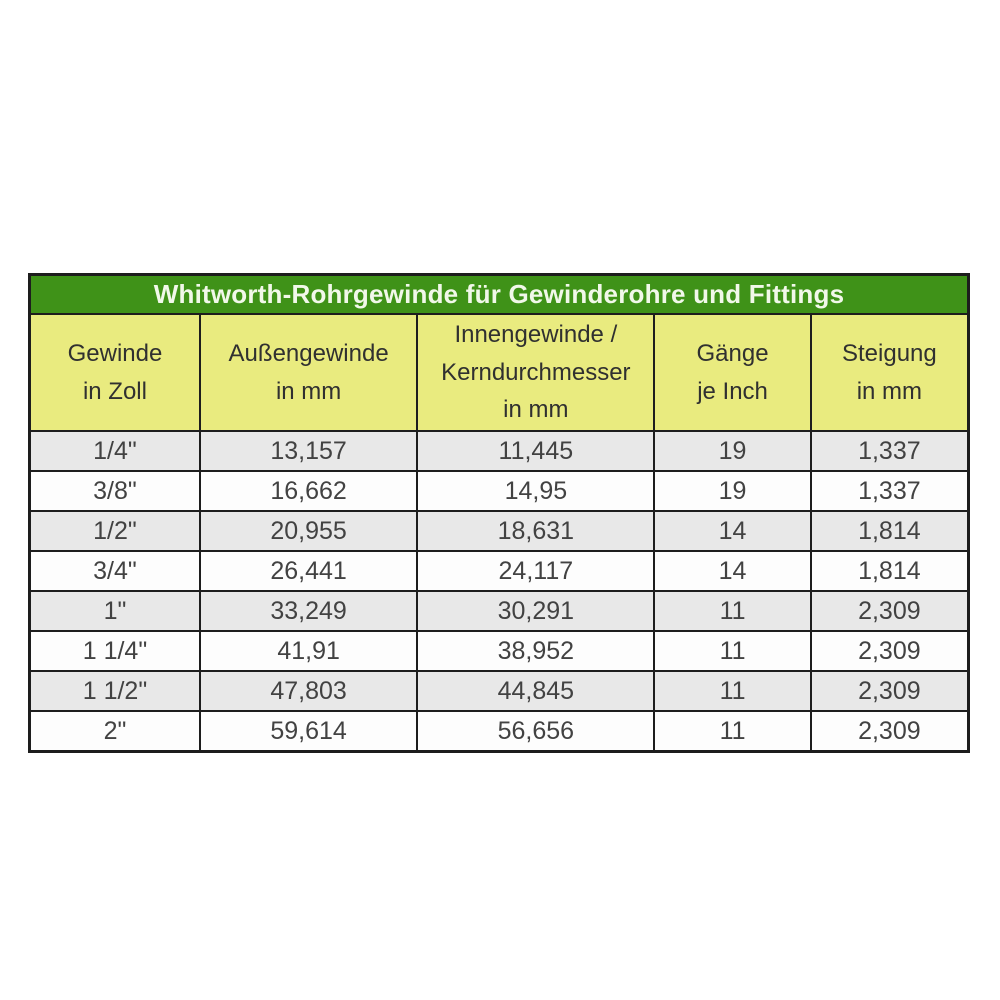  Describe the element at coordinates (308, 372) in the screenshot. I see `column-header-aussengewinde: Außengewinde in mm` at that location.